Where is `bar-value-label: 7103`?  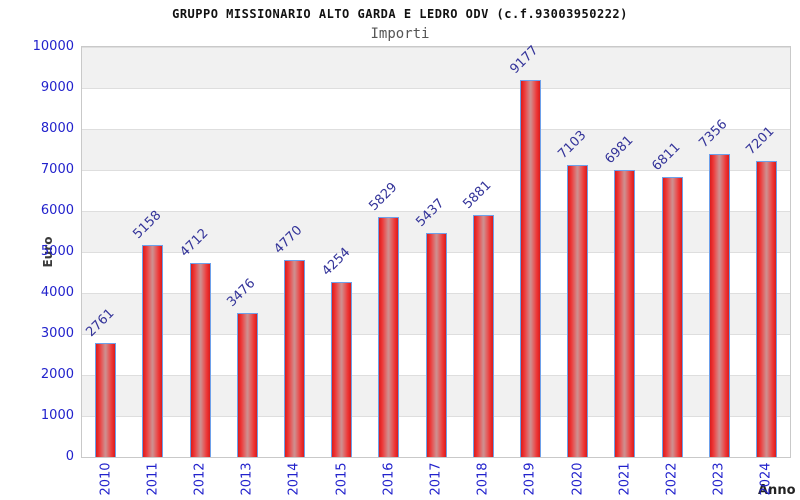 bar-value-label: 7103 is located at coordinates (572, 144).